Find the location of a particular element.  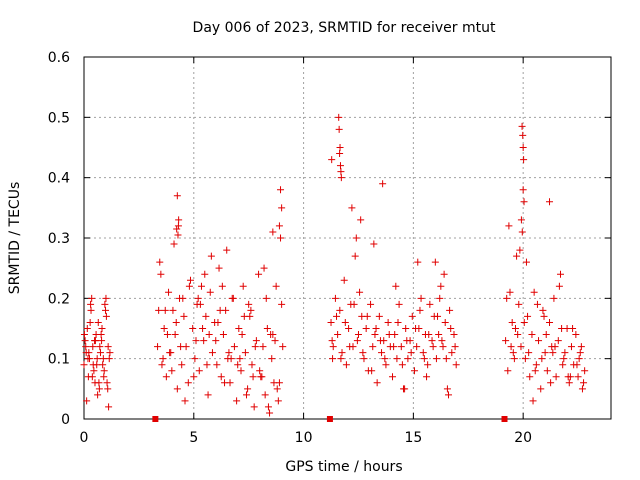

x-tick-label: 0 is located at coordinates (84, 438).